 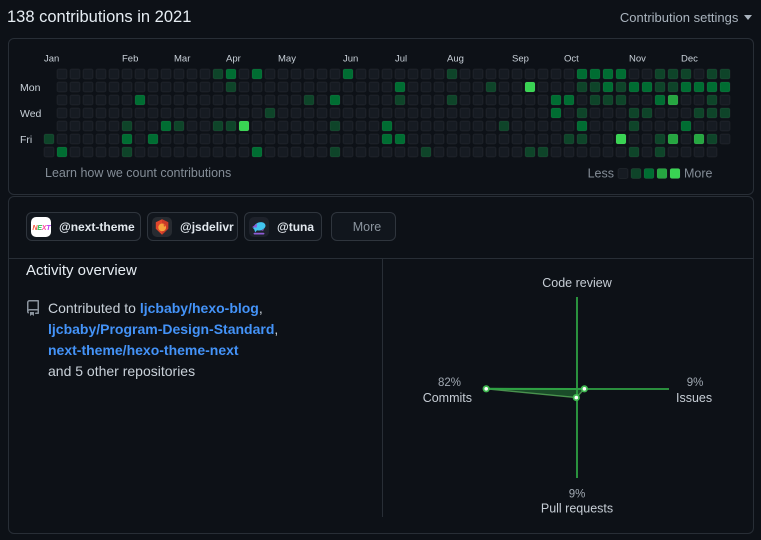 I want to click on svg-text: Commits, so click(x=447, y=398).